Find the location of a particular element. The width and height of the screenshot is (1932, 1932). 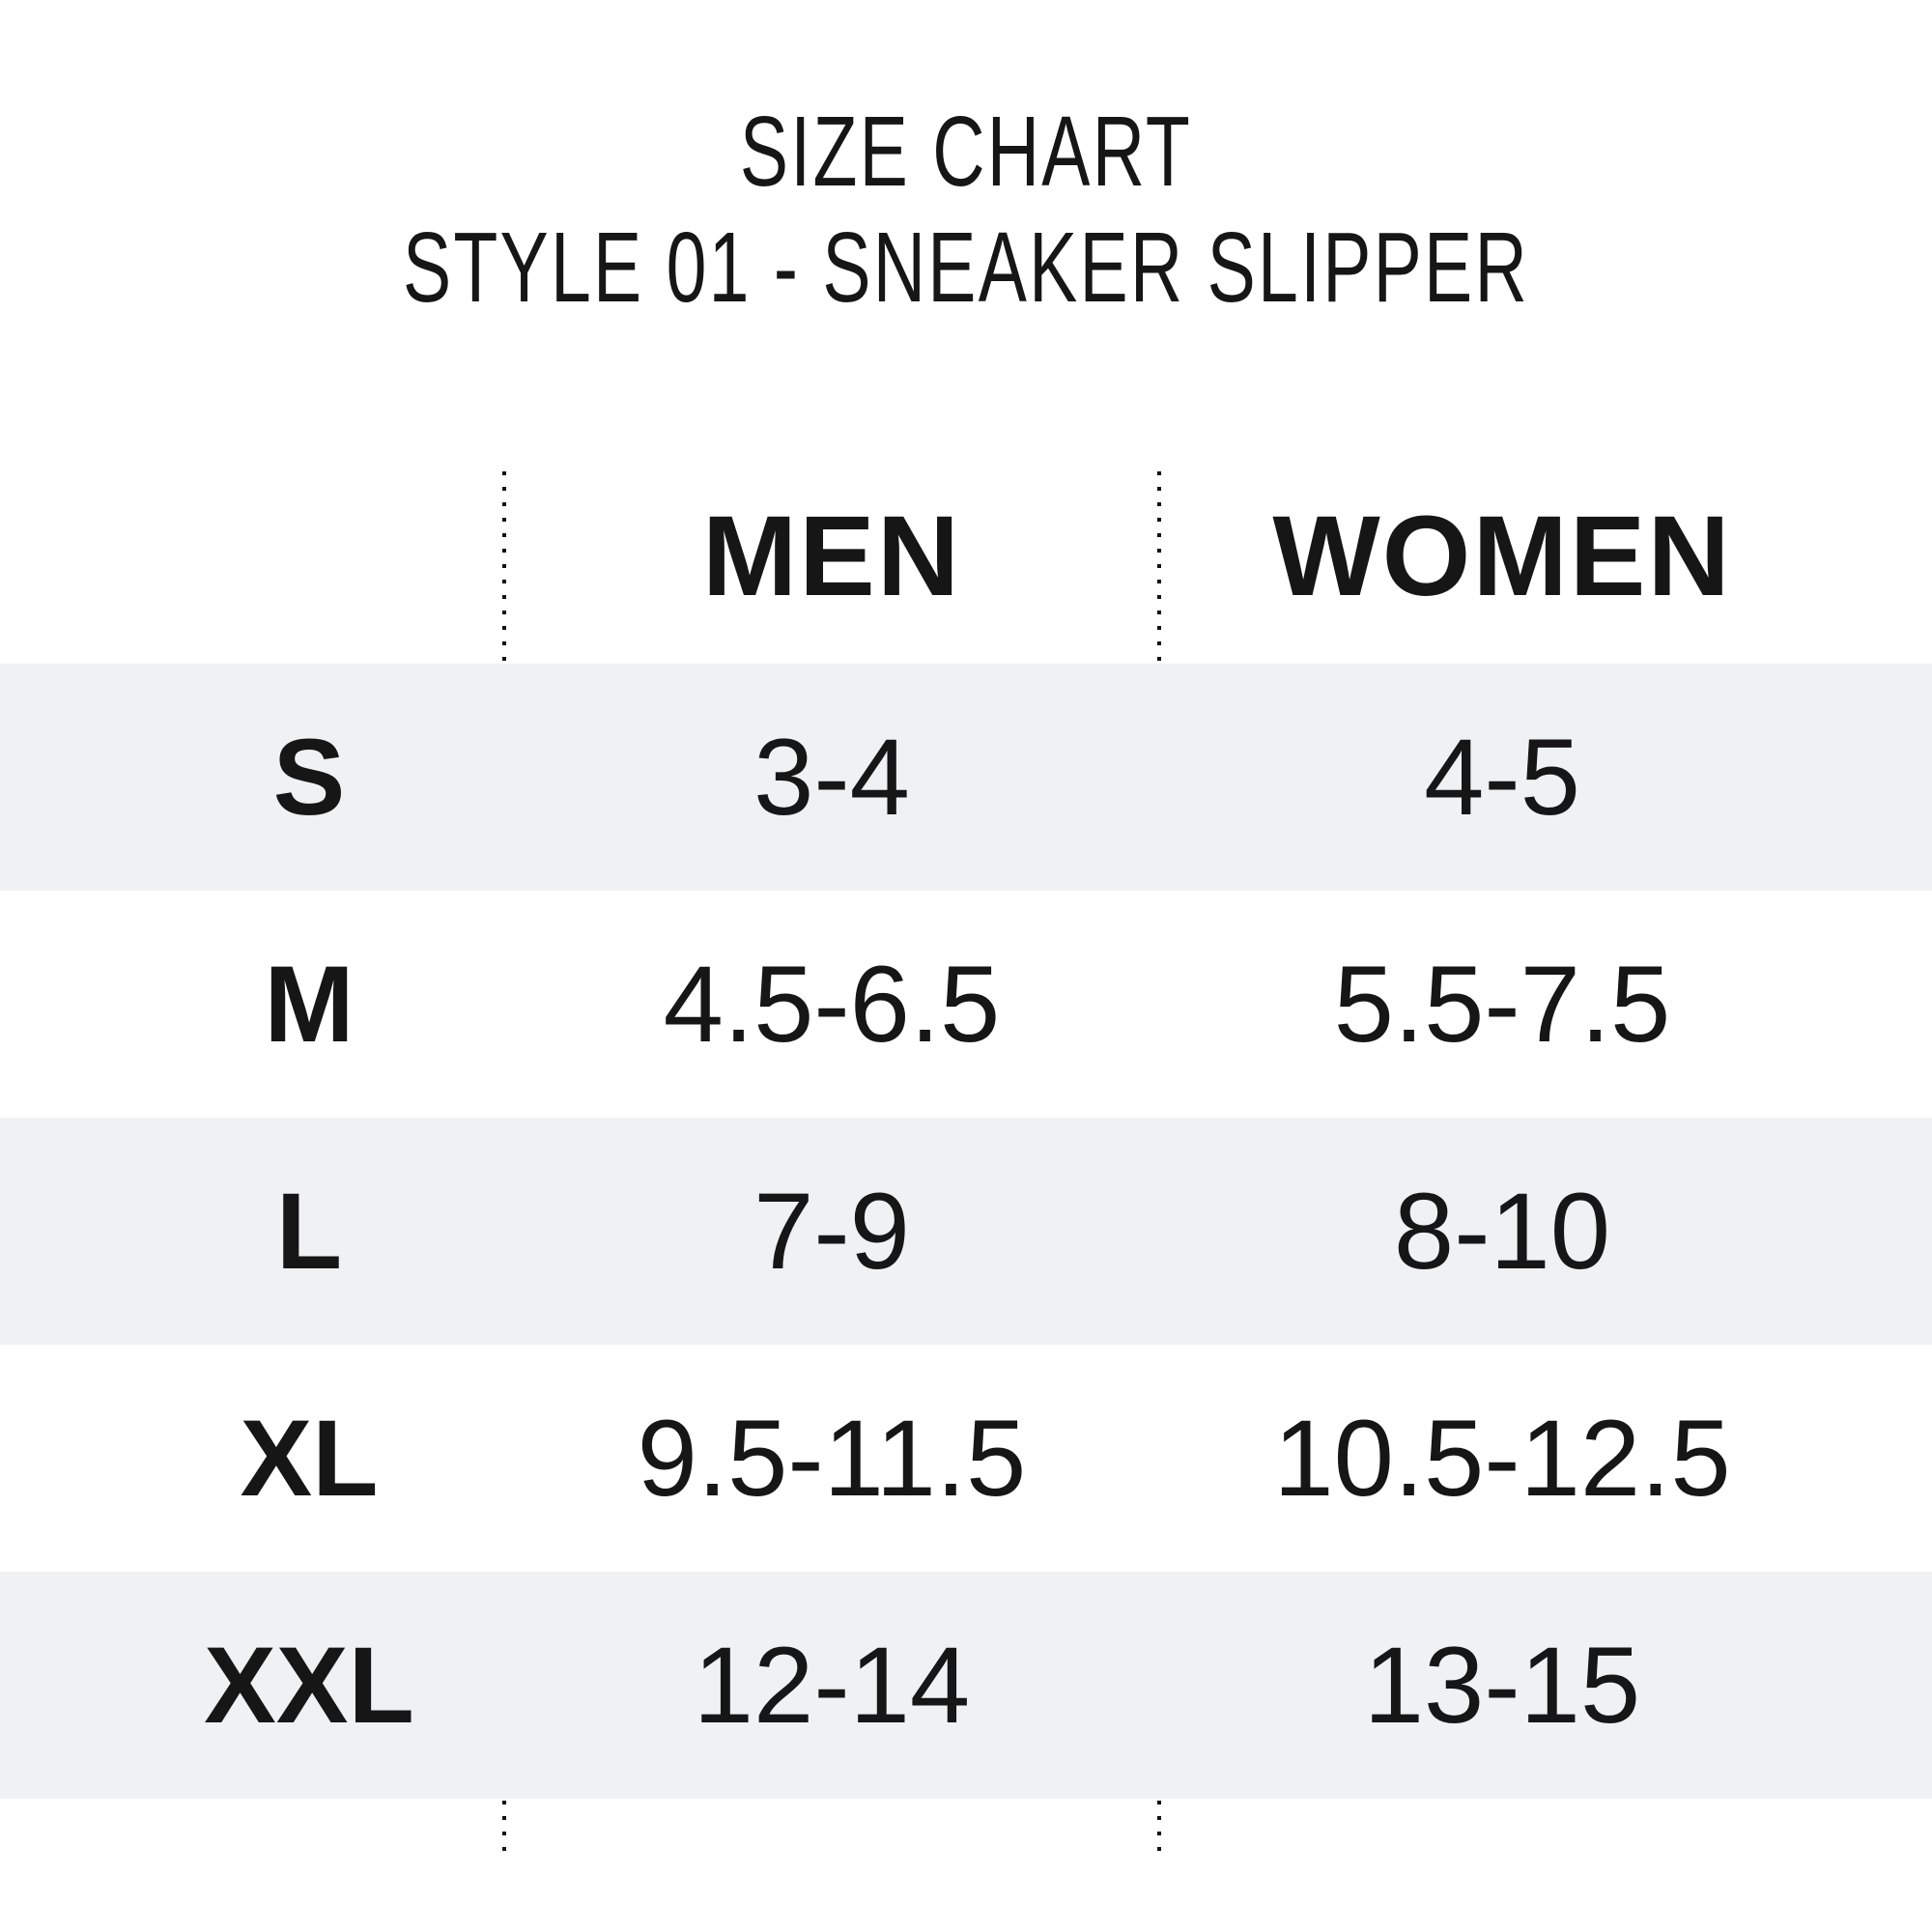

row-label: S is located at coordinates (309, 777).